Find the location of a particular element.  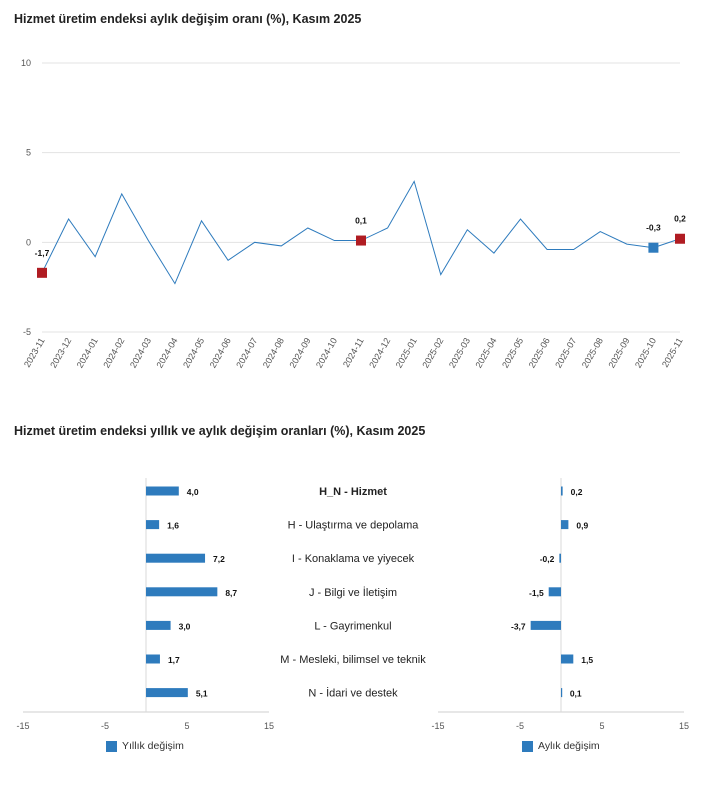

y-tick-label: -5 is located at coordinates (27, 332).